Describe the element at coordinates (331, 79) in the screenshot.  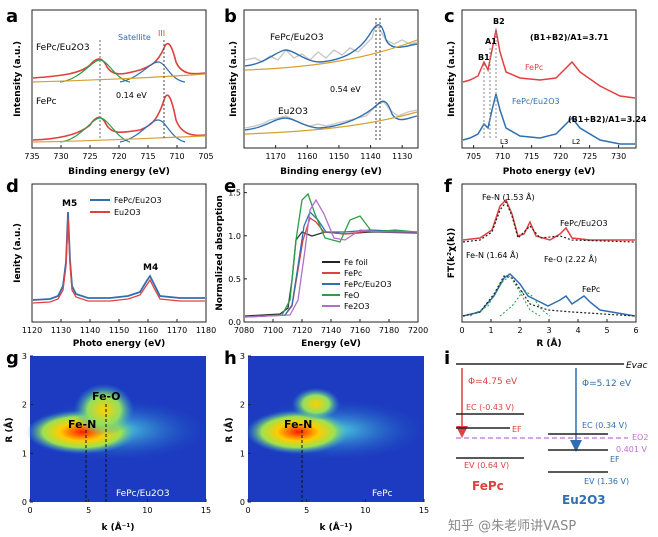
I see `panel-b-frame` at that location.